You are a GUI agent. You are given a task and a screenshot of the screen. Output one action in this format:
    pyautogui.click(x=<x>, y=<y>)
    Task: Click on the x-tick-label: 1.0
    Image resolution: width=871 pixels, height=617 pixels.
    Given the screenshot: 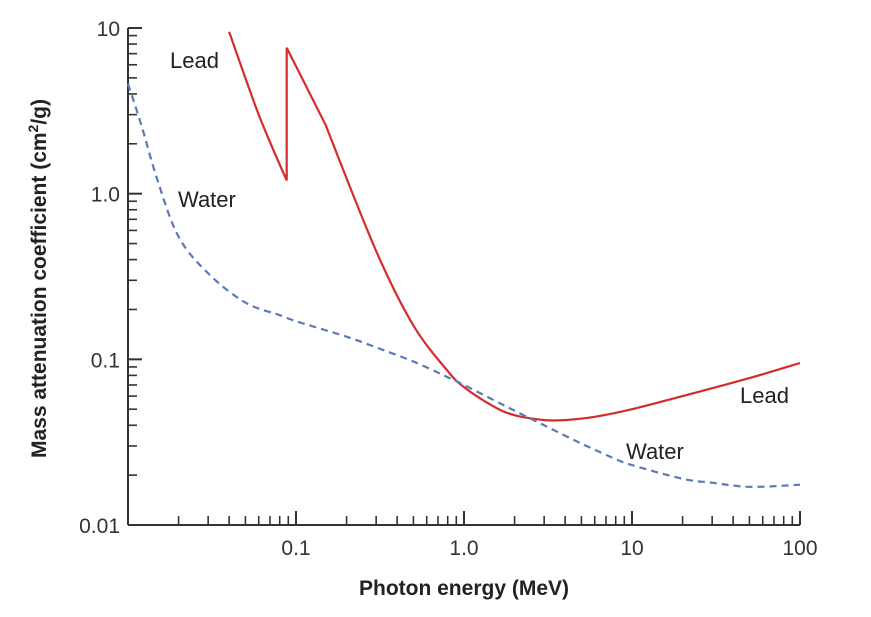 What is the action you would take?
    pyautogui.click(x=463, y=548)
    